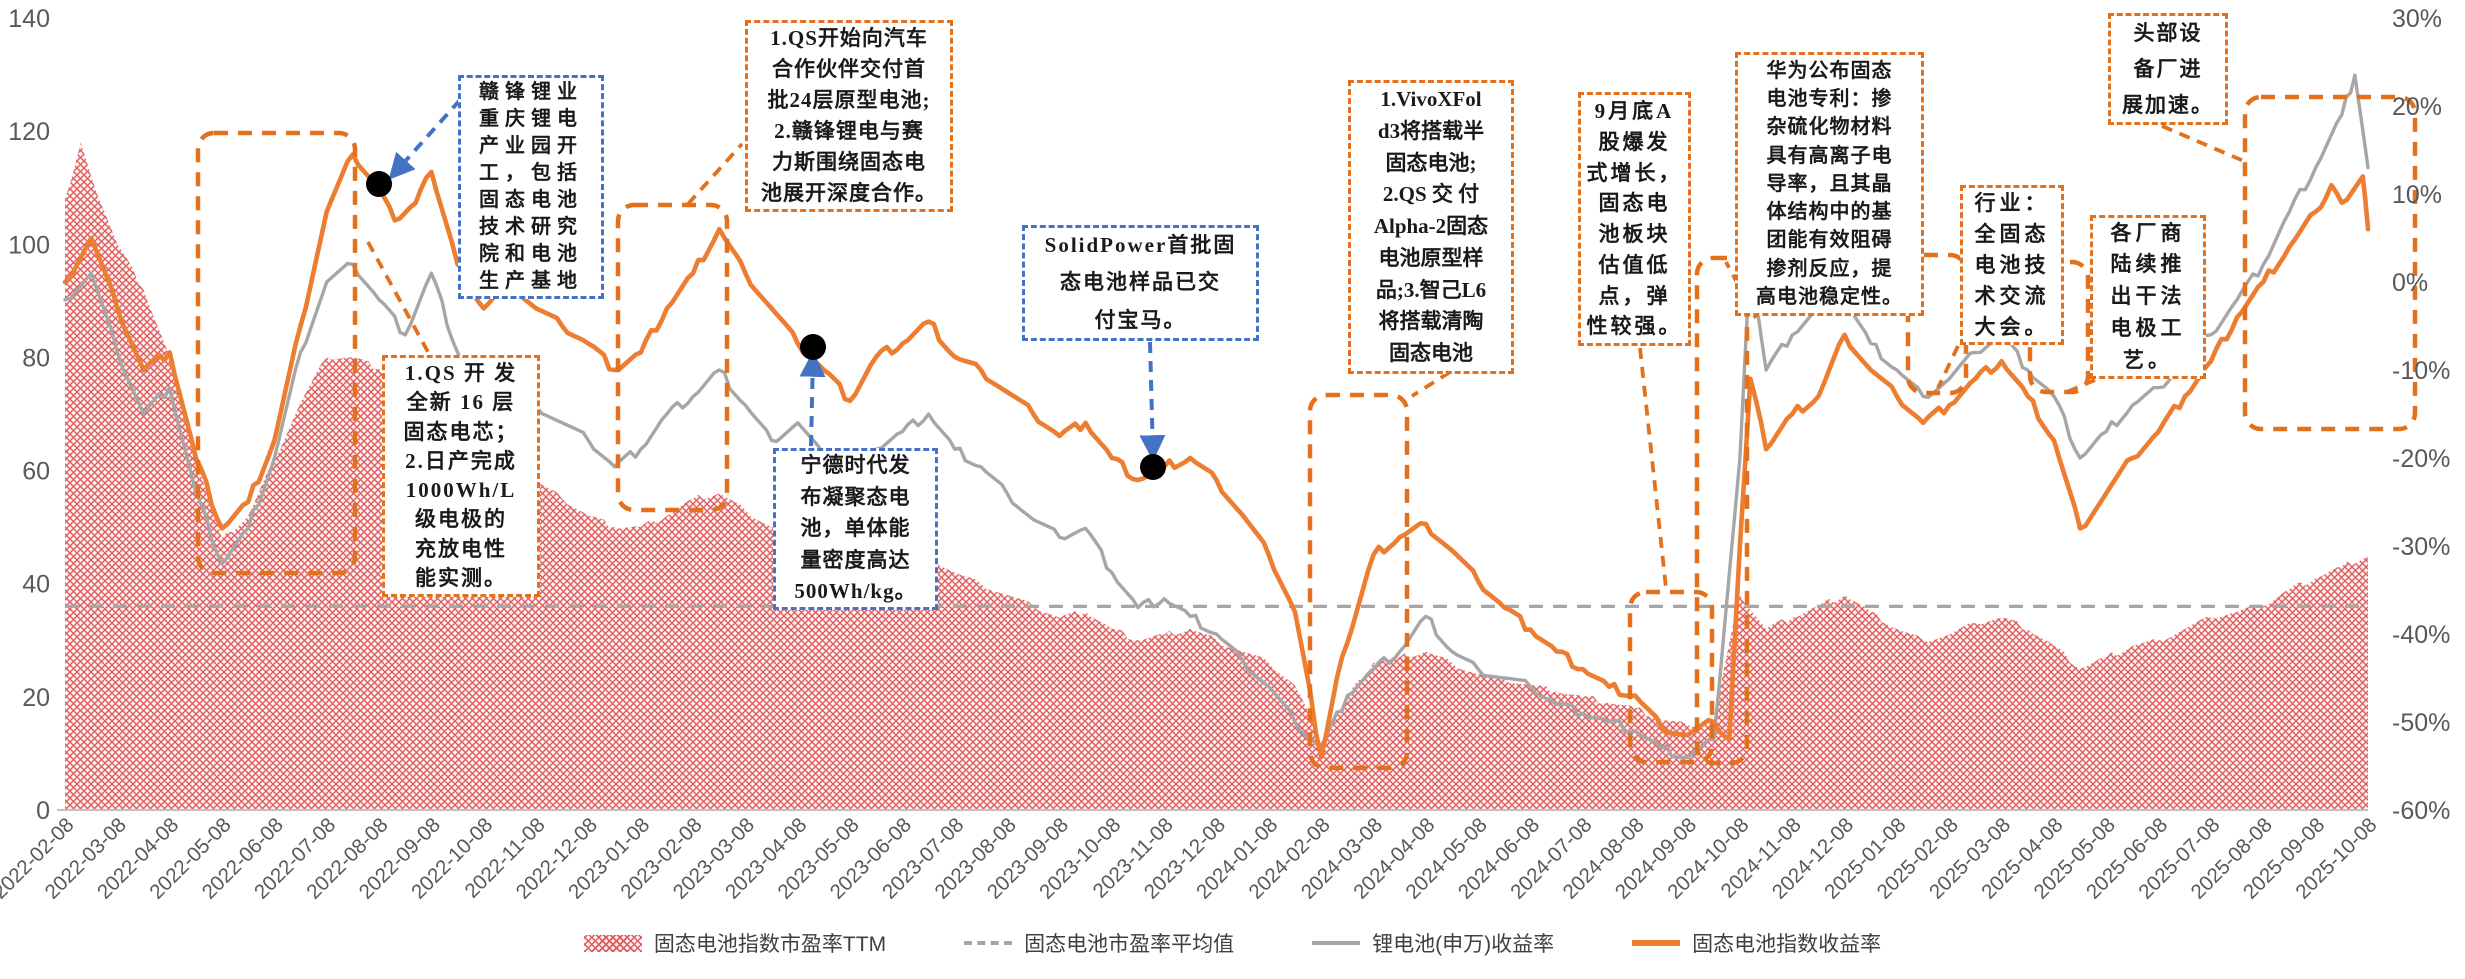 This screenshot has width=2465, height=979. Describe the element at coordinates (2148, 327) in the screenshot. I see `annotation-text-line: 电极工` at that location.